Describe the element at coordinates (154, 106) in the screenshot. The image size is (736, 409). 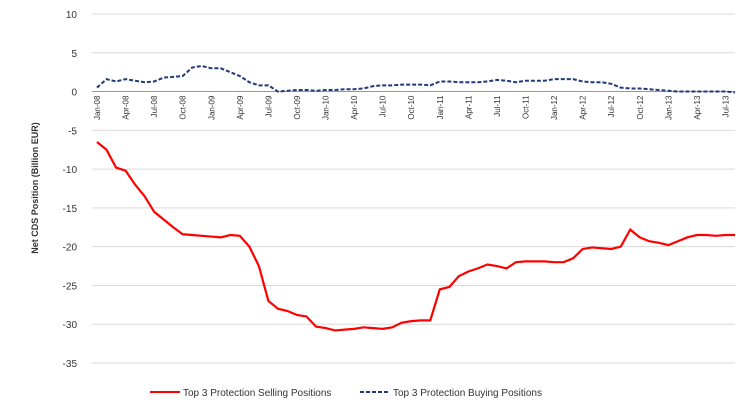
I see `x-tick-label: Jul-08` at that location.